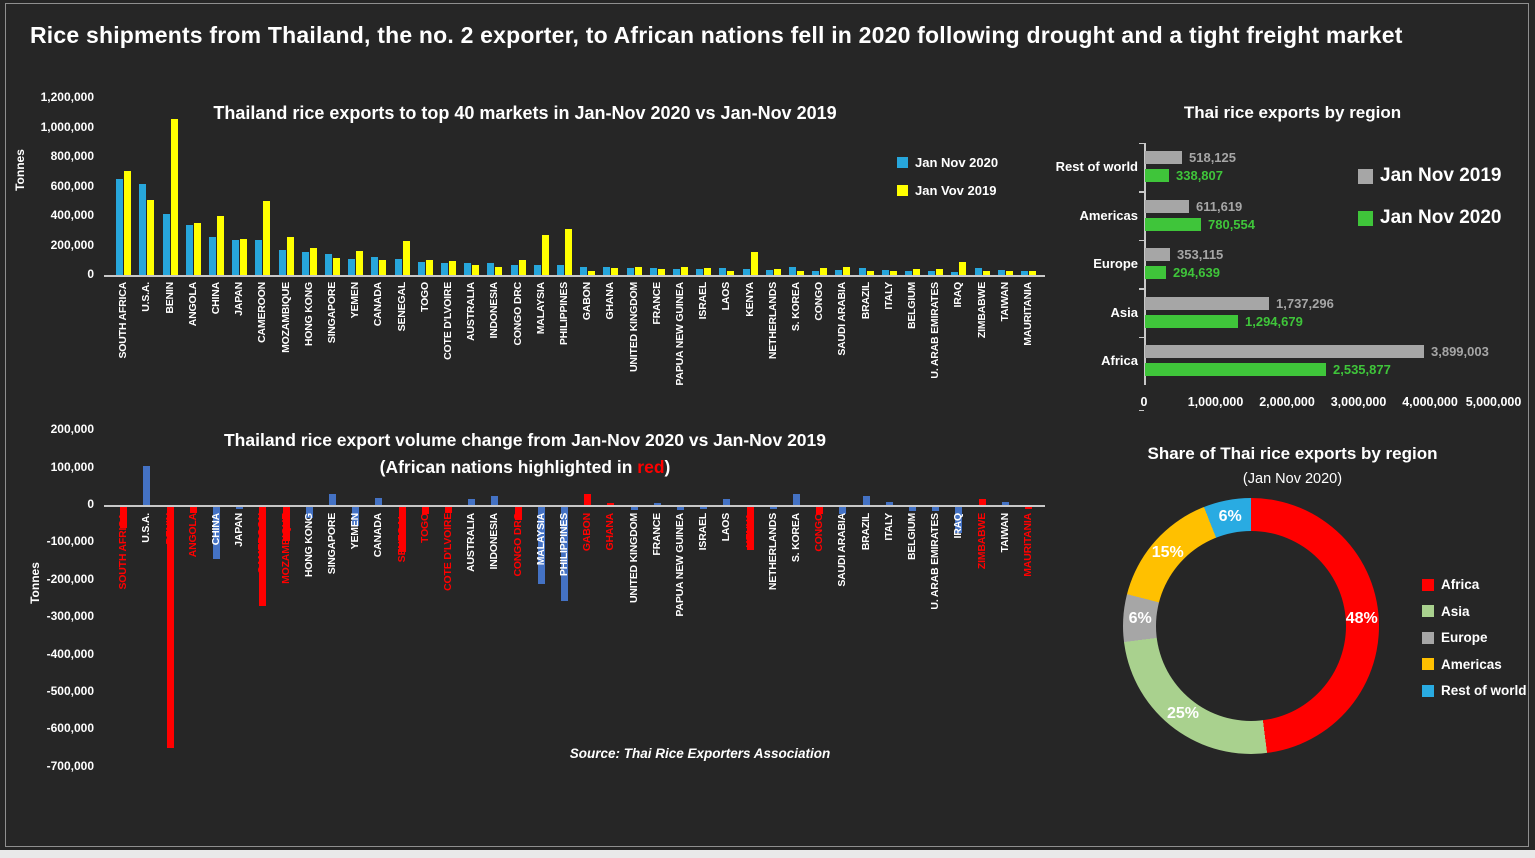 The image size is (1535, 858). Describe the element at coordinates (70, 541) in the screenshot. I see `y-tick-label: -100,000` at that location.